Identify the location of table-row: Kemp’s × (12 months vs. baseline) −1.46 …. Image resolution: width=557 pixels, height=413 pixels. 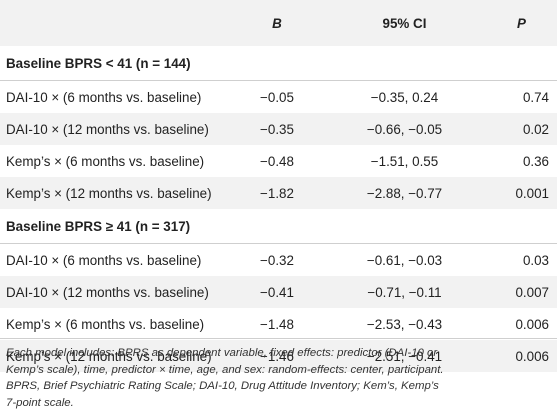
(278, 356).